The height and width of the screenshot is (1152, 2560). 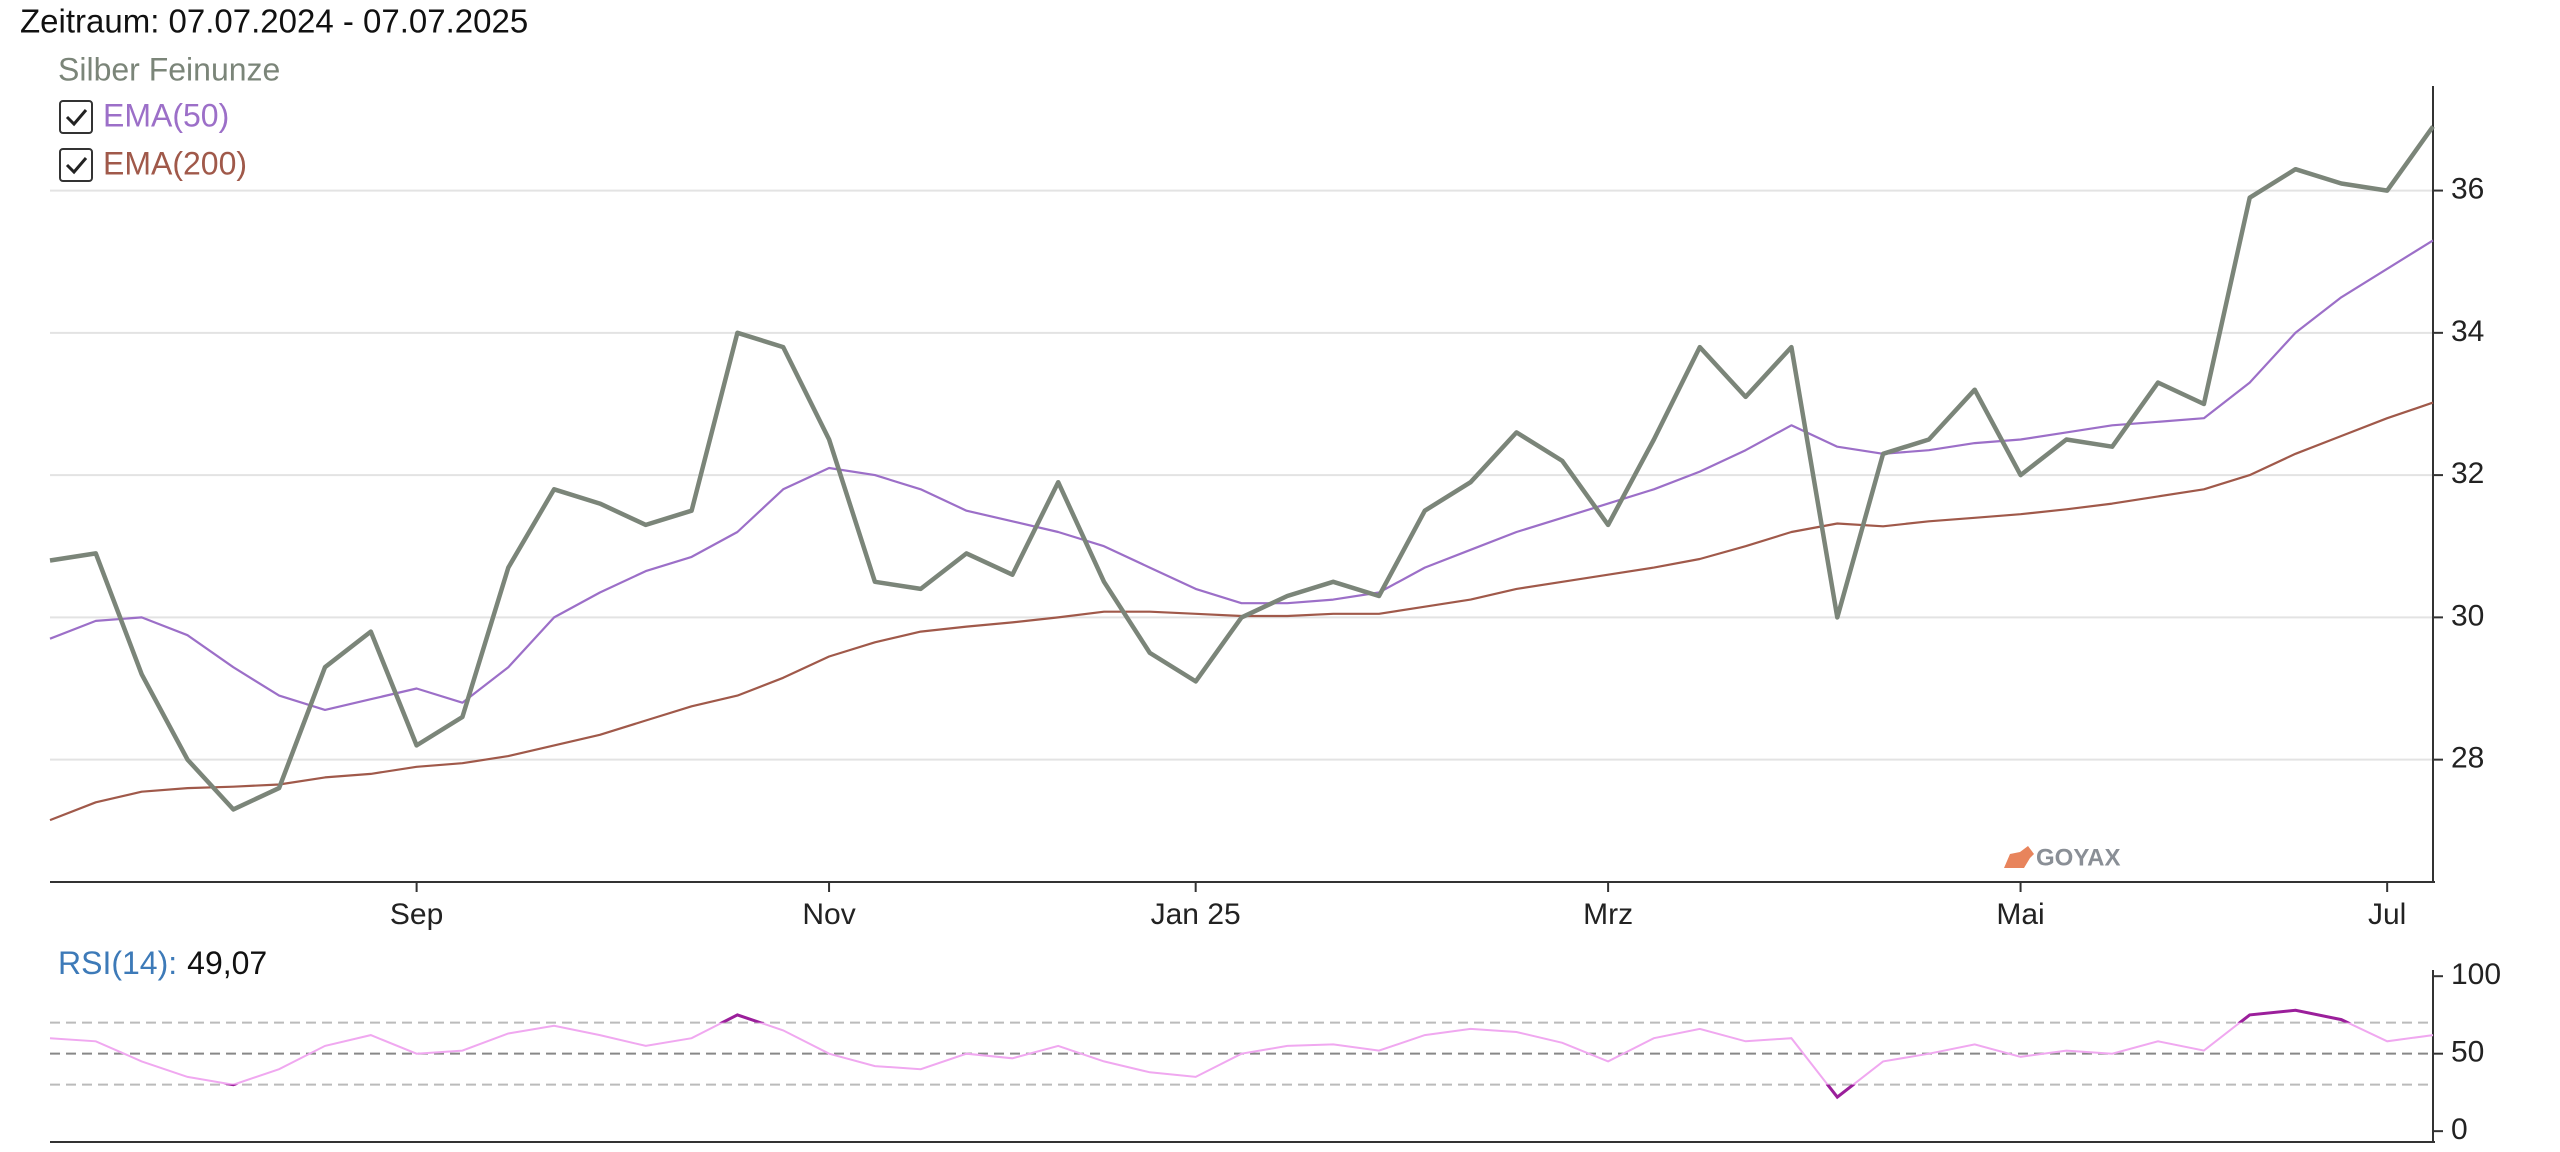 What do you see at coordinates (113, 963) in the screenshot?
I see `indicator-name: RSI(14)` at bounding box center [113, 963].